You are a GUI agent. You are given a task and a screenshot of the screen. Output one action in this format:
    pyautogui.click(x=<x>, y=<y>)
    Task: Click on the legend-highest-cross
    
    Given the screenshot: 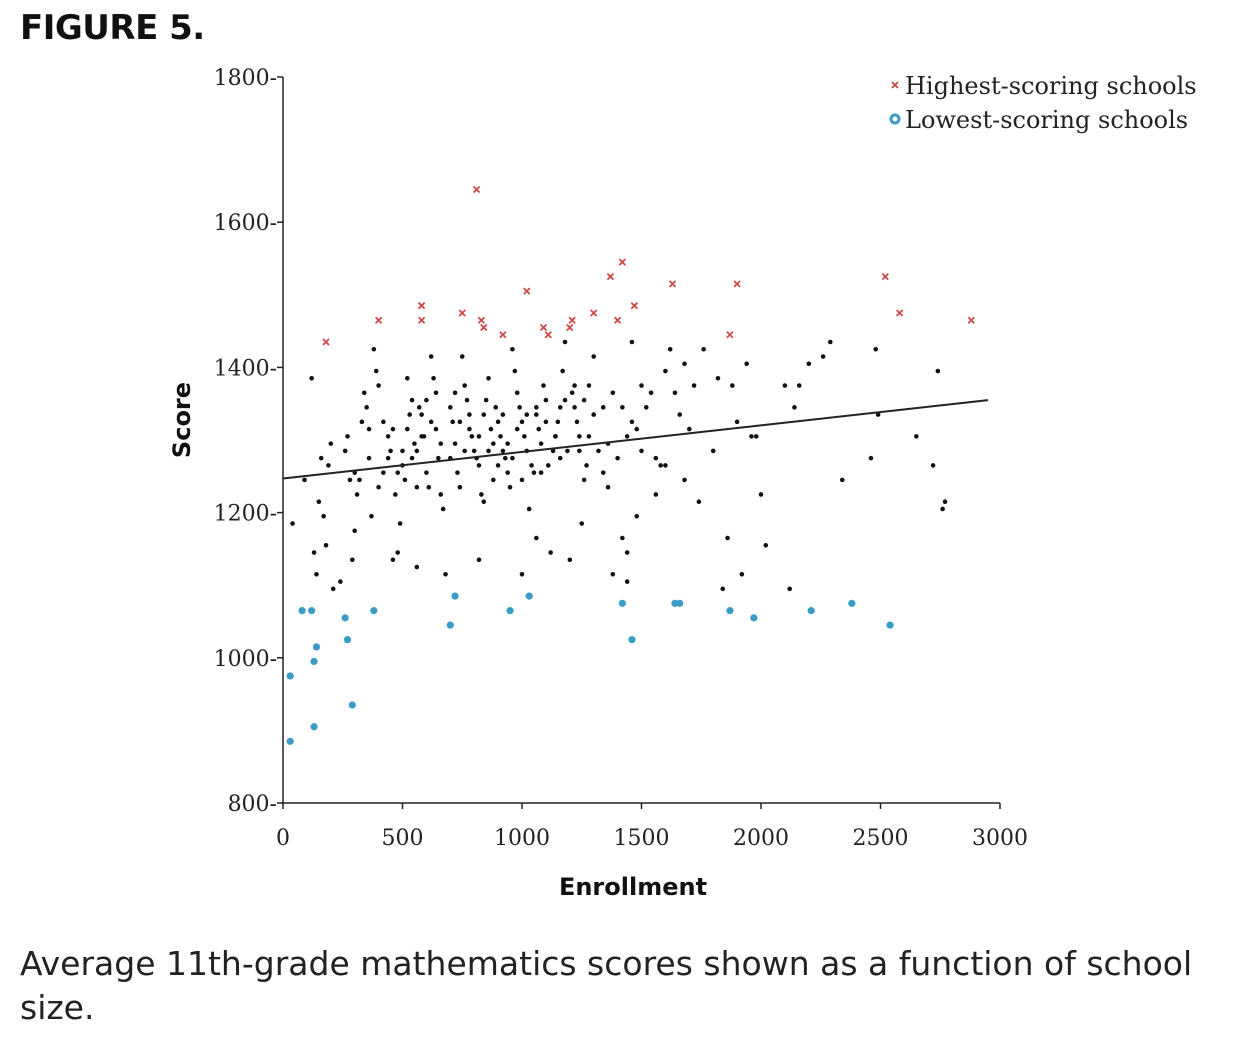 What is the action you would take?
    pyautogui.click(x=895, y=85)
    